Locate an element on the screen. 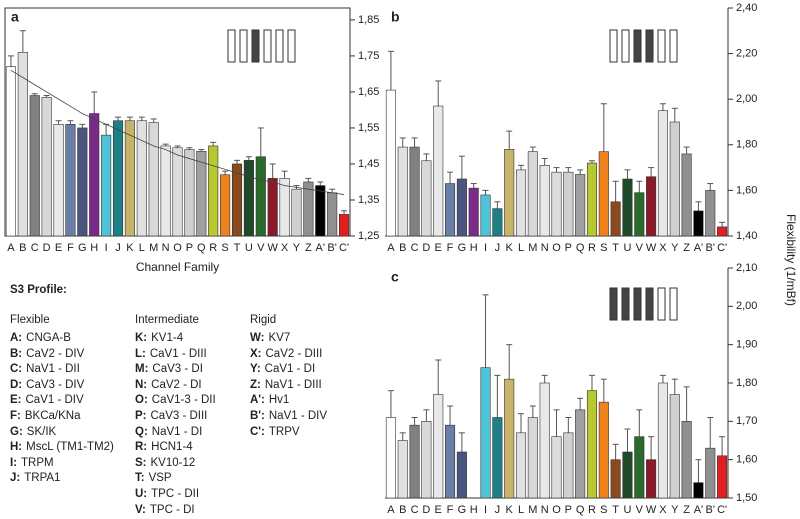  legend-label: CaV1-3 - DII is located at coordinates (183, 400).